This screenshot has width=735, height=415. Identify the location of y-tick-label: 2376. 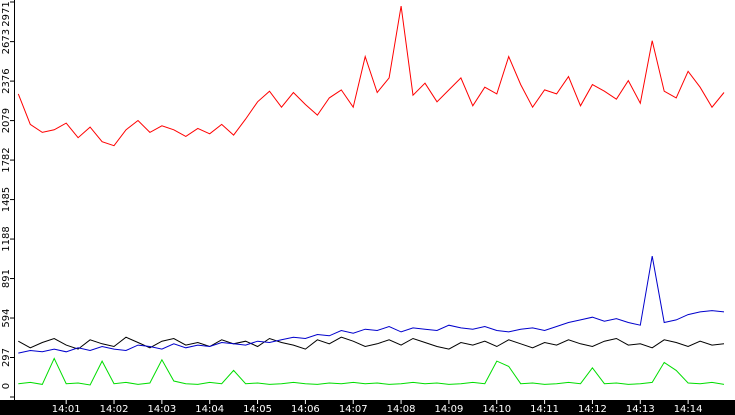
(6, 80).